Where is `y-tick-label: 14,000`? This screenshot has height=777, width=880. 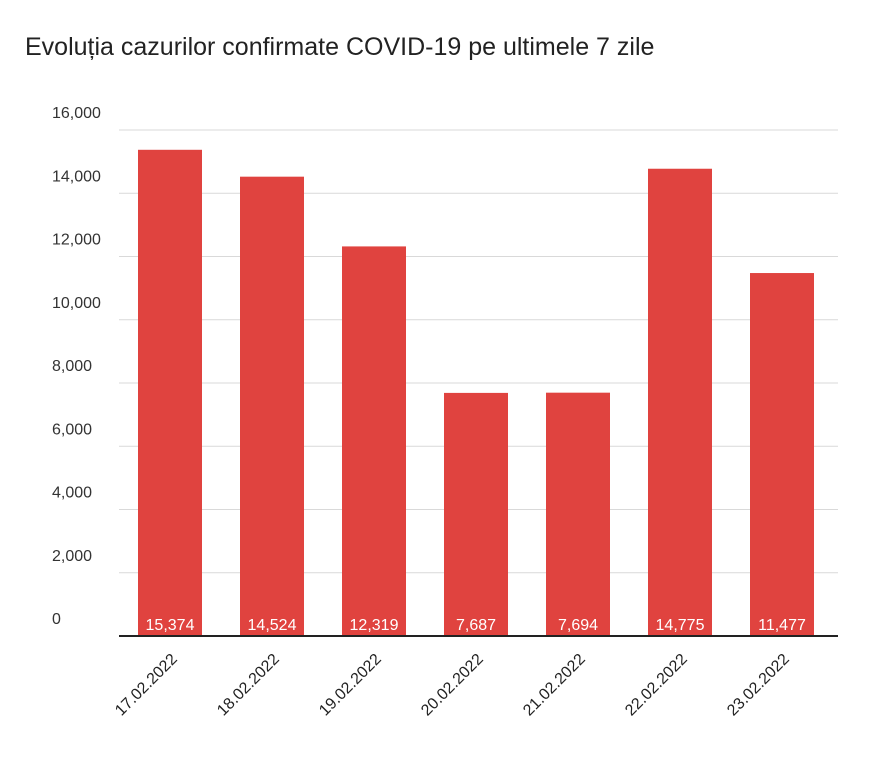
y-tick-label: 14,000 is located at coordinates (76, 176).